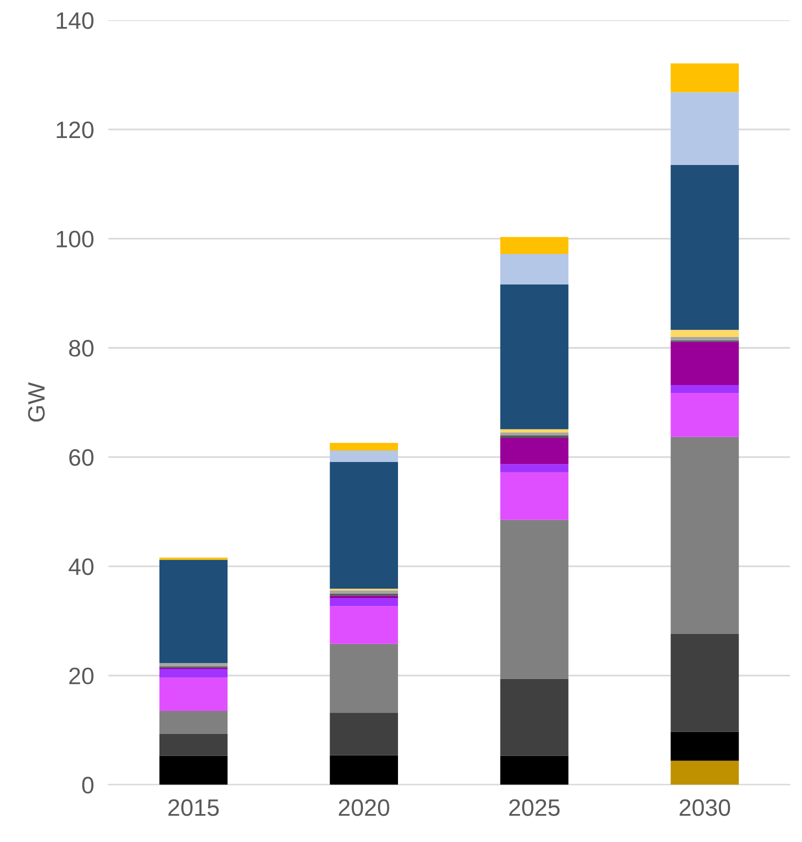 Image resolution: width=802 pixels, height=842 pixels. I want to click on y-tick-label: 80, so click(81, 348).